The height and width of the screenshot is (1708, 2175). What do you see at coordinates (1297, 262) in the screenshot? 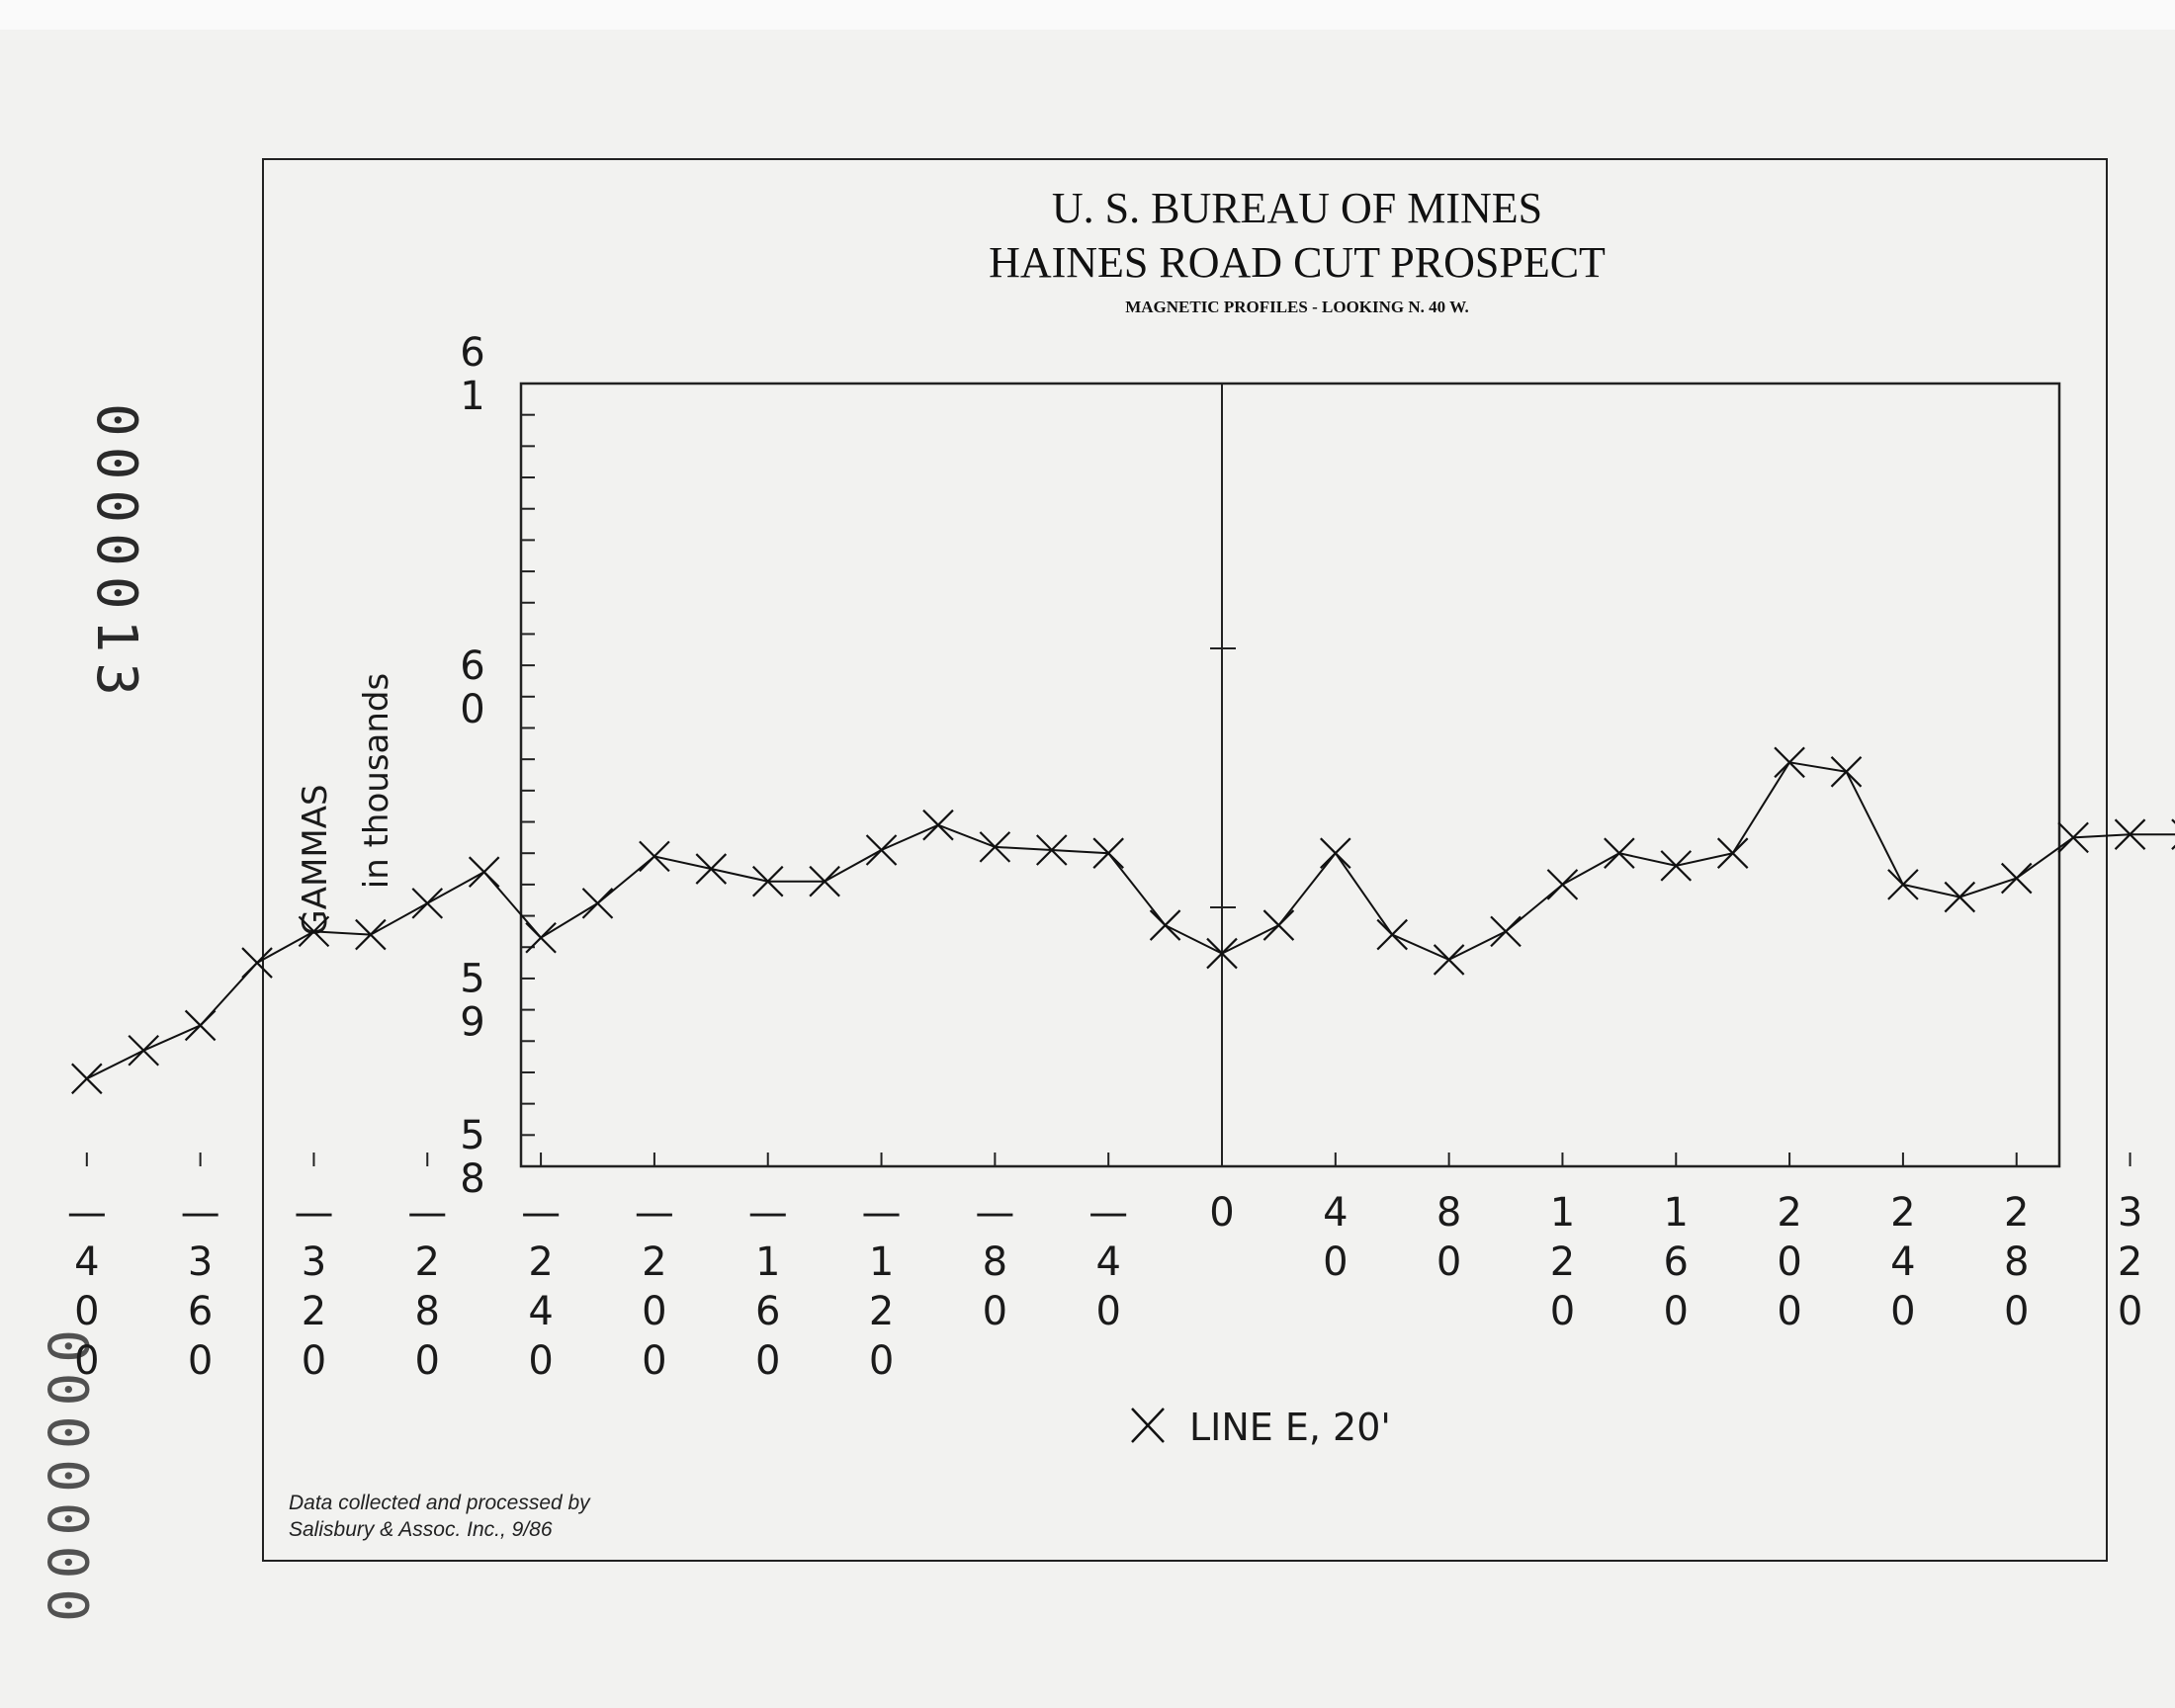
I see `chart-title-line2: HAINES ROAD CUT PROSPECT` at bounding box center [1297, 262].